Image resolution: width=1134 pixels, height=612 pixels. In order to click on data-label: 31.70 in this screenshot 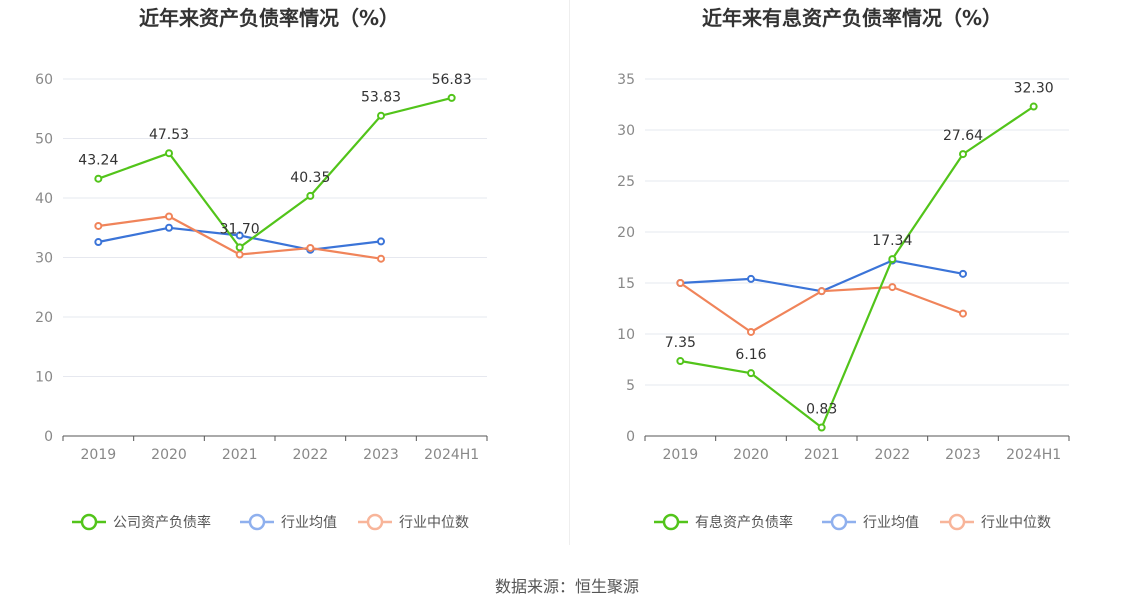, I will do `click(240, 229)`.